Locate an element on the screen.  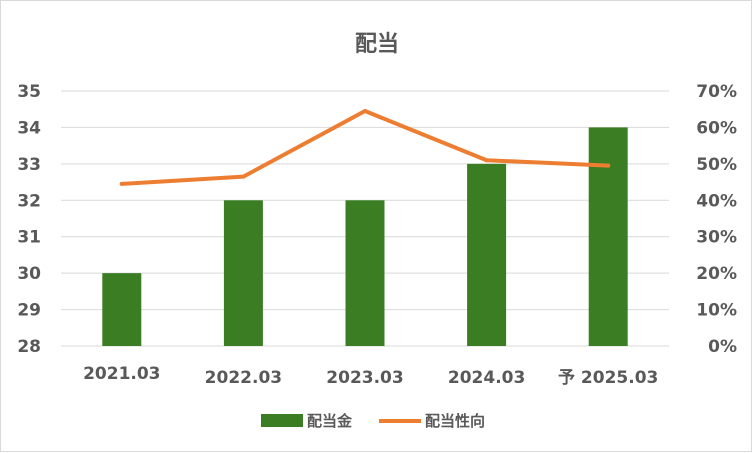
right-tick-label: 60% is located at coordinates (716, 128).